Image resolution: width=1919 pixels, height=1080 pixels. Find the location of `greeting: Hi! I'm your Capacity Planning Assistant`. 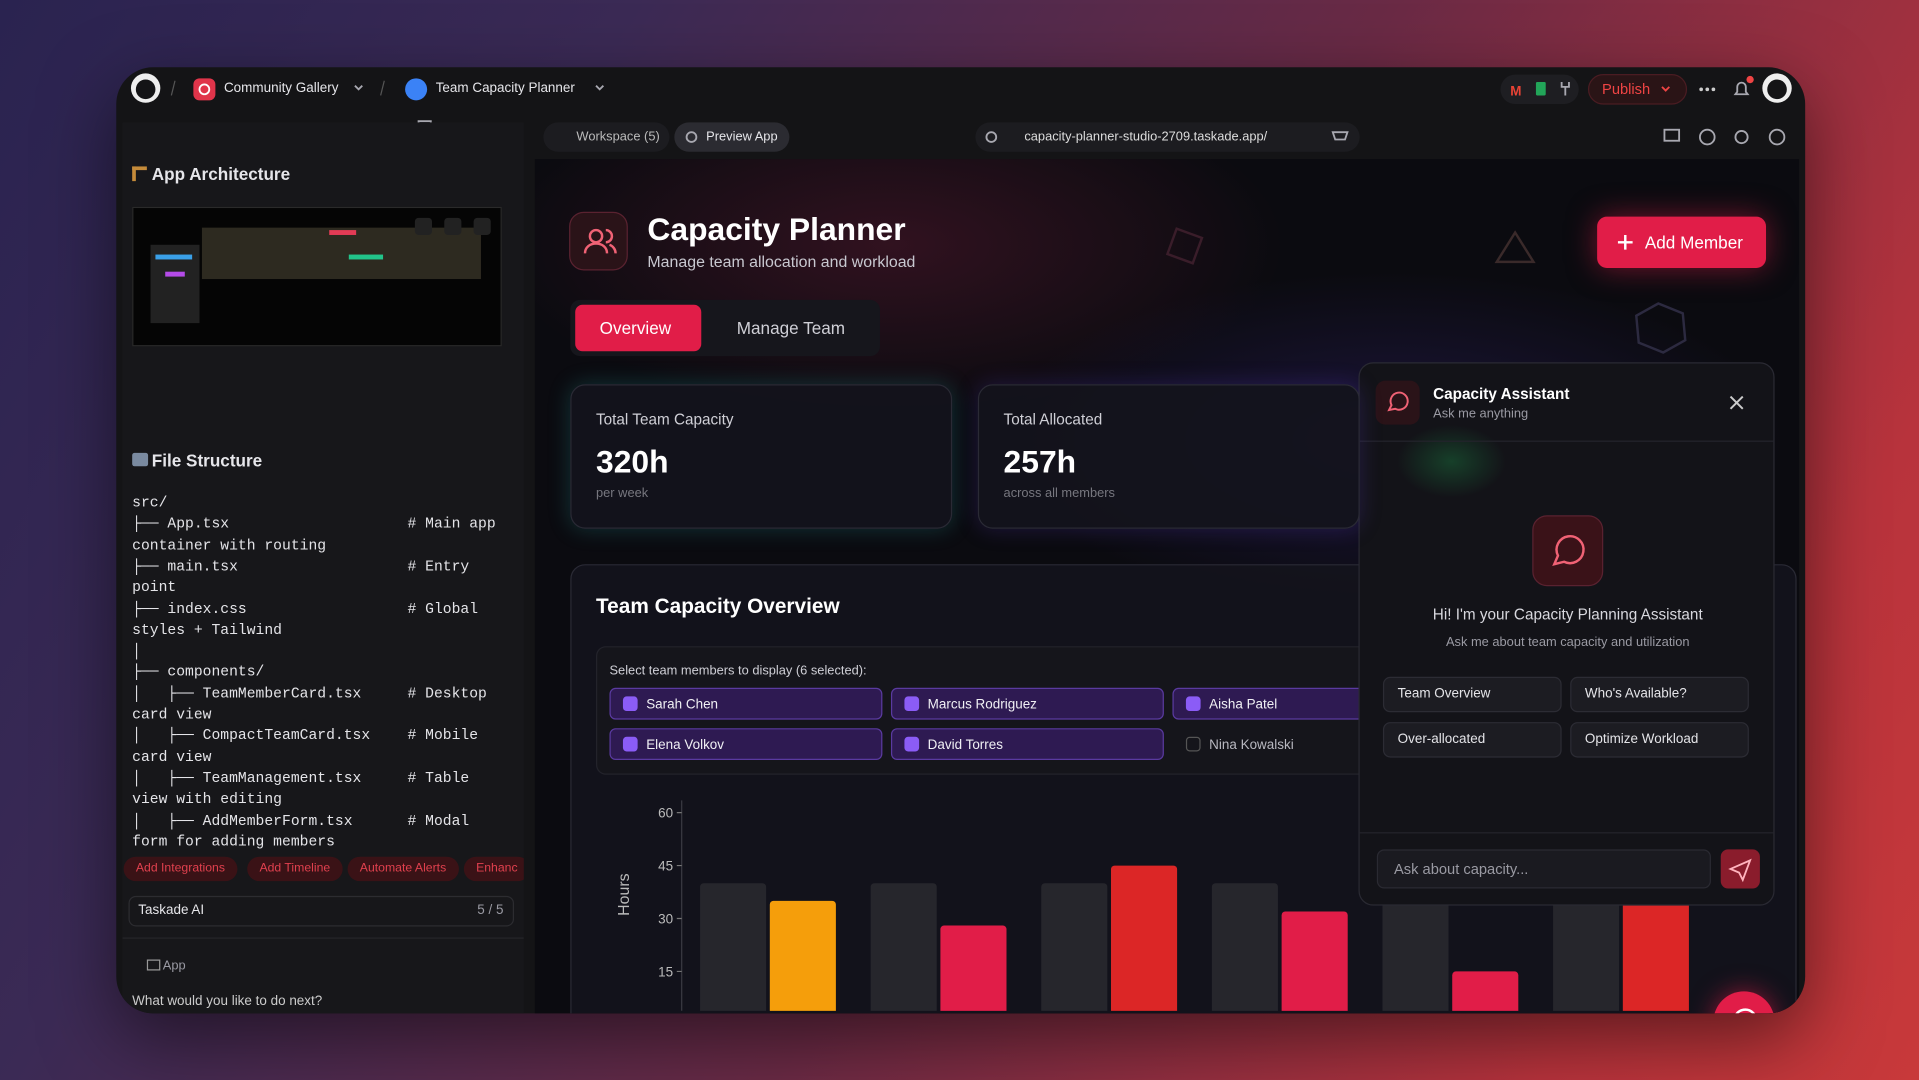

greeting: Hi! I'm your Capacity Planning Assistant is located at coordinates (1567, 614).